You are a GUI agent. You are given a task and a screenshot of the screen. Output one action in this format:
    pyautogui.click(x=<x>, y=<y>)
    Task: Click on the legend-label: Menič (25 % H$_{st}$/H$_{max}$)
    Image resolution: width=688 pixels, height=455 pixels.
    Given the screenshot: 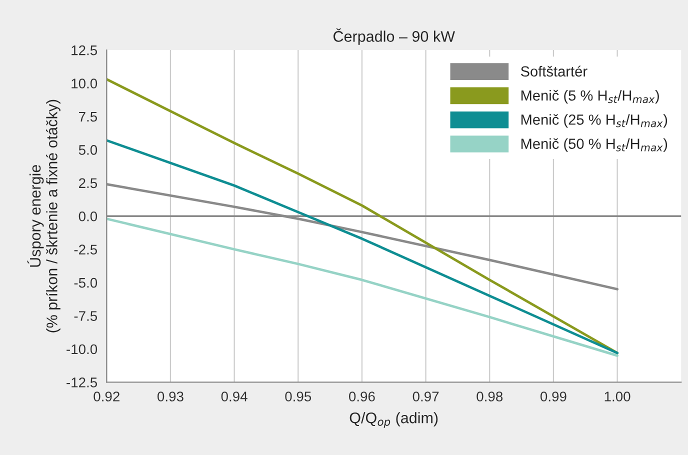 What is the action you would take?
    pyautogui.click(x=594, y=121)
    